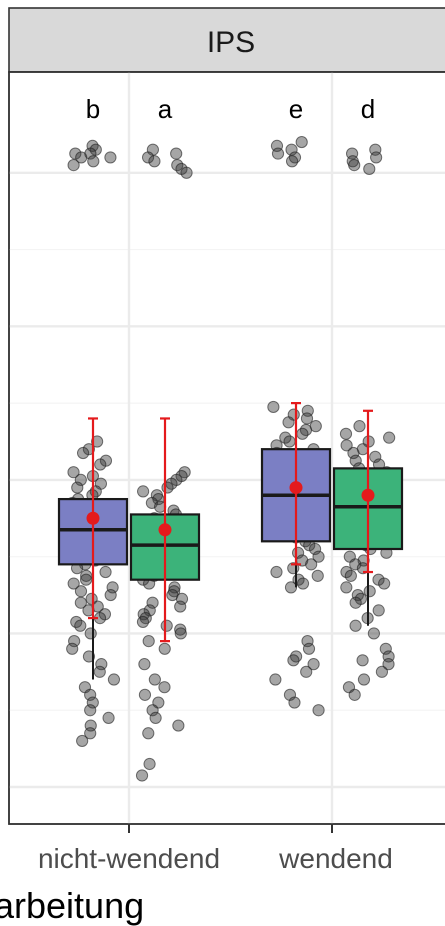 The width and height of the screenshot is (445, 926). I want to click on x-tick-label: nicht-wendend, so click(129, 858).